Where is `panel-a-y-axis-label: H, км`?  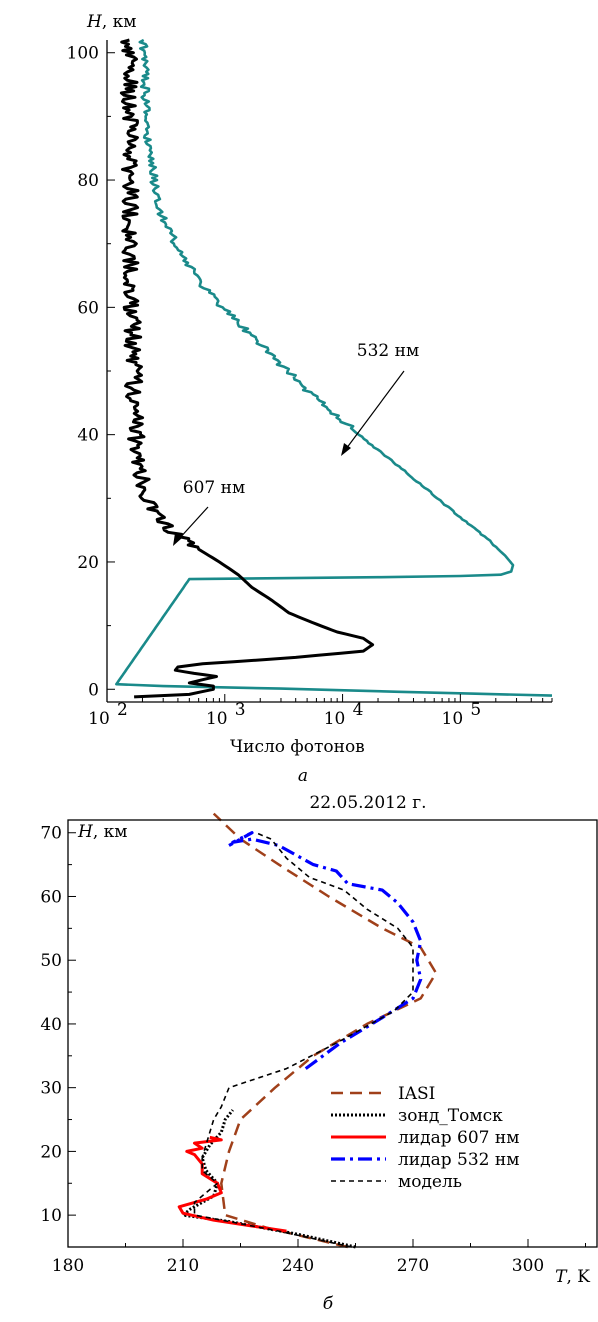 panel-a-y-axis-label: H, км is located at coordinates (111, 22).